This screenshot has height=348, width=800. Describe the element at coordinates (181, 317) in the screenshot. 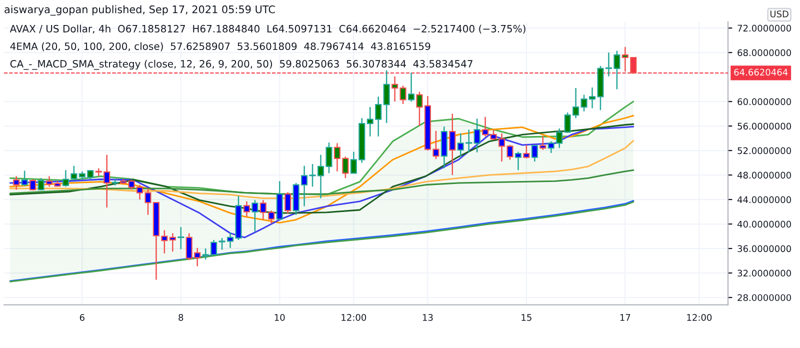

I see `x-tick-label: 8` at that location.